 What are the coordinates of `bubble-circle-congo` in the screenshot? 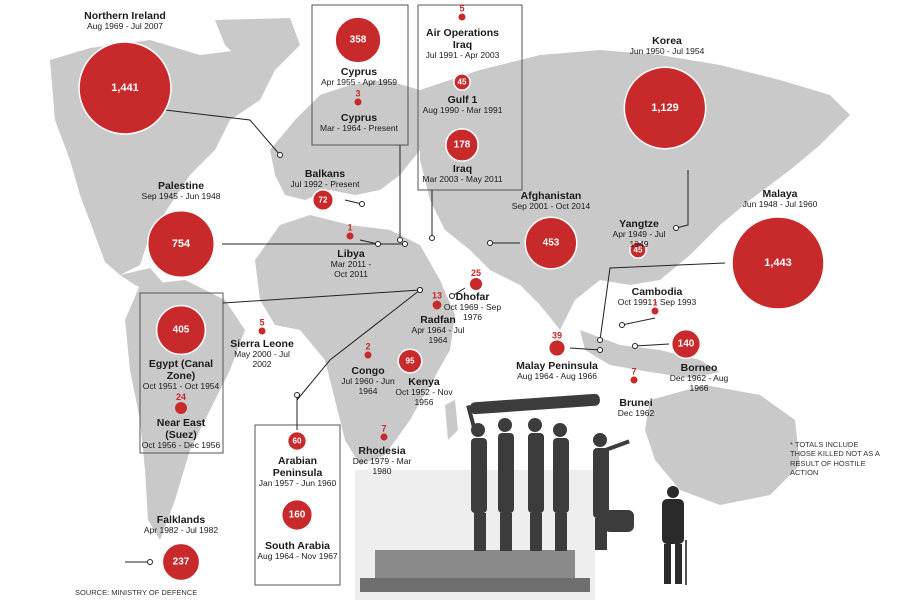 It's located at (368, 355).